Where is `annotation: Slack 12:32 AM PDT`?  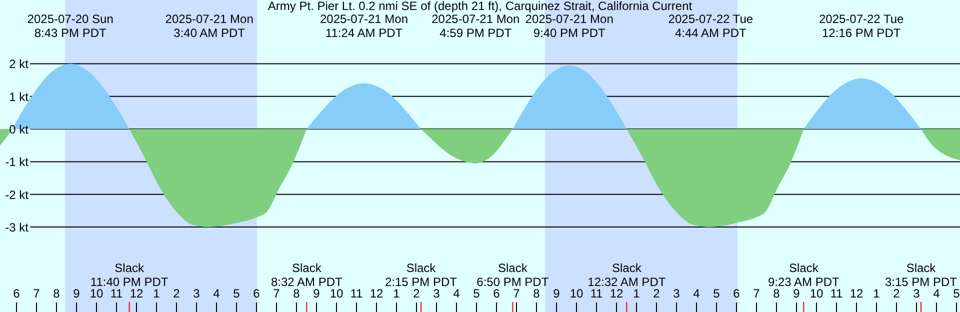 annotation: Slack 12:32 AM PDT is located at coordinates (627, 275).